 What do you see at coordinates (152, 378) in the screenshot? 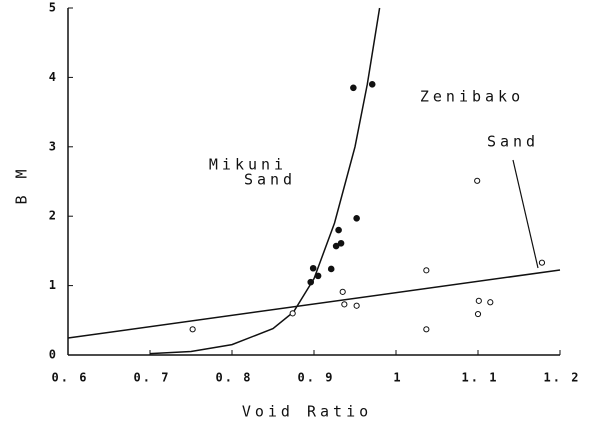
I see `x-tick-label: 0. 7` at bounding box center [152, 378].